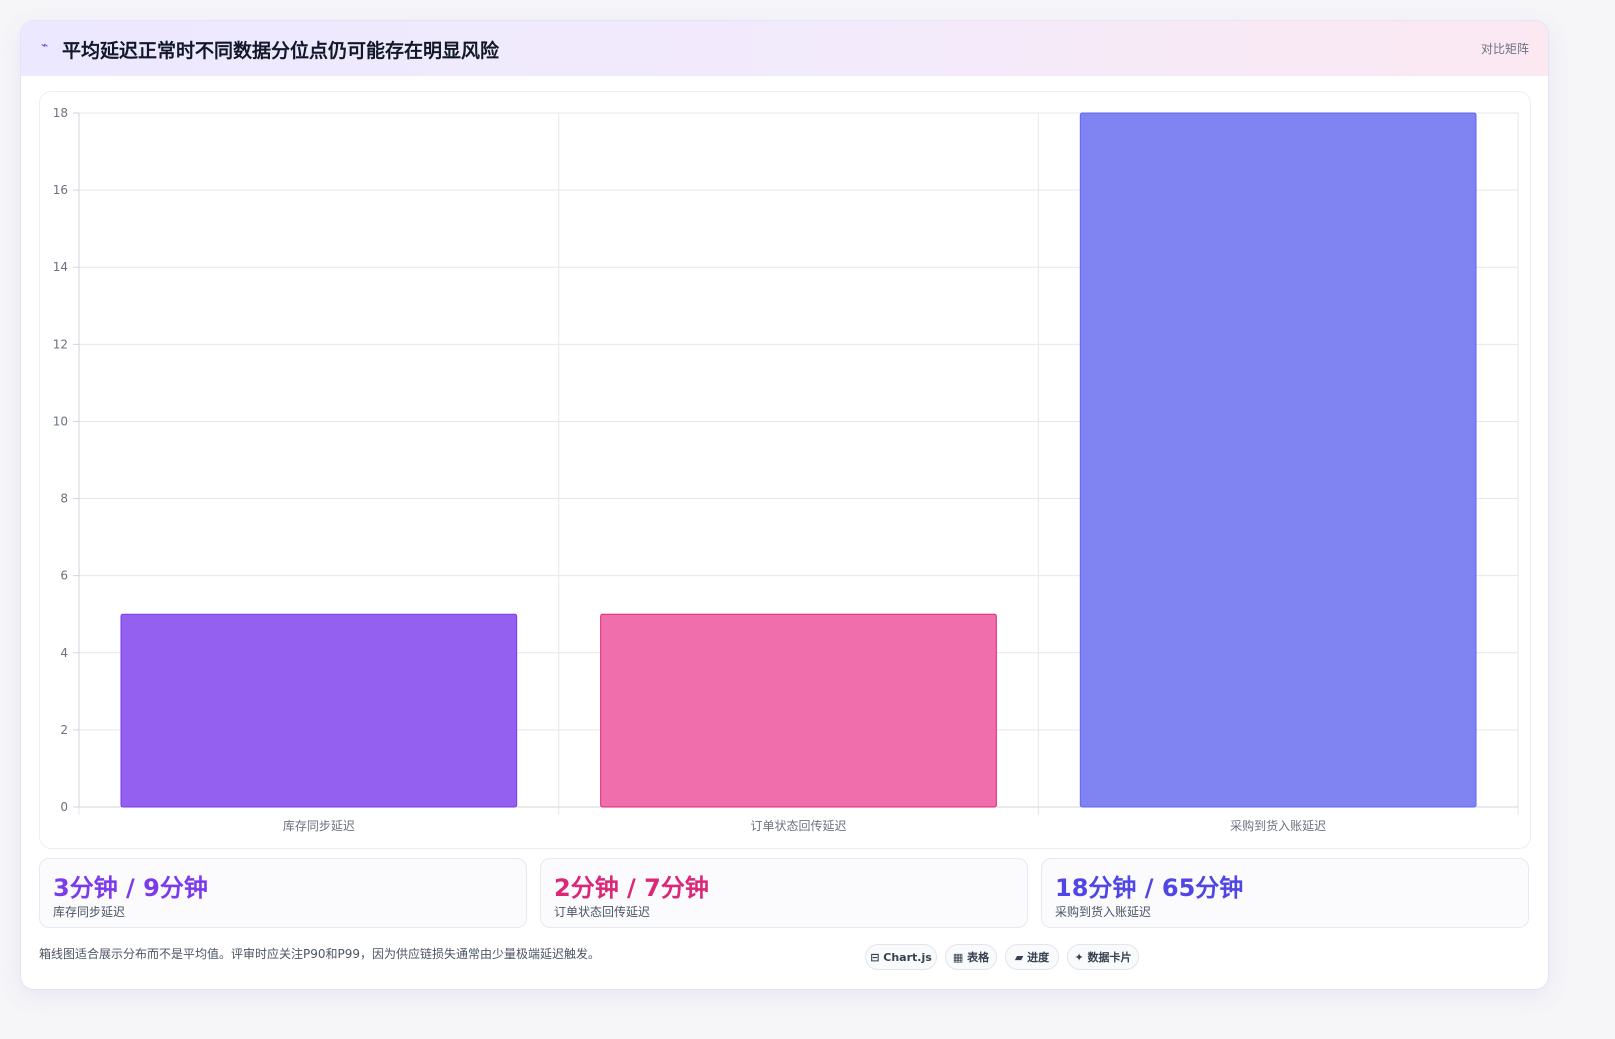 This screenshot has width=1615, height=1039. I want to click on chip-label: Chart.js, so click(907, 957).